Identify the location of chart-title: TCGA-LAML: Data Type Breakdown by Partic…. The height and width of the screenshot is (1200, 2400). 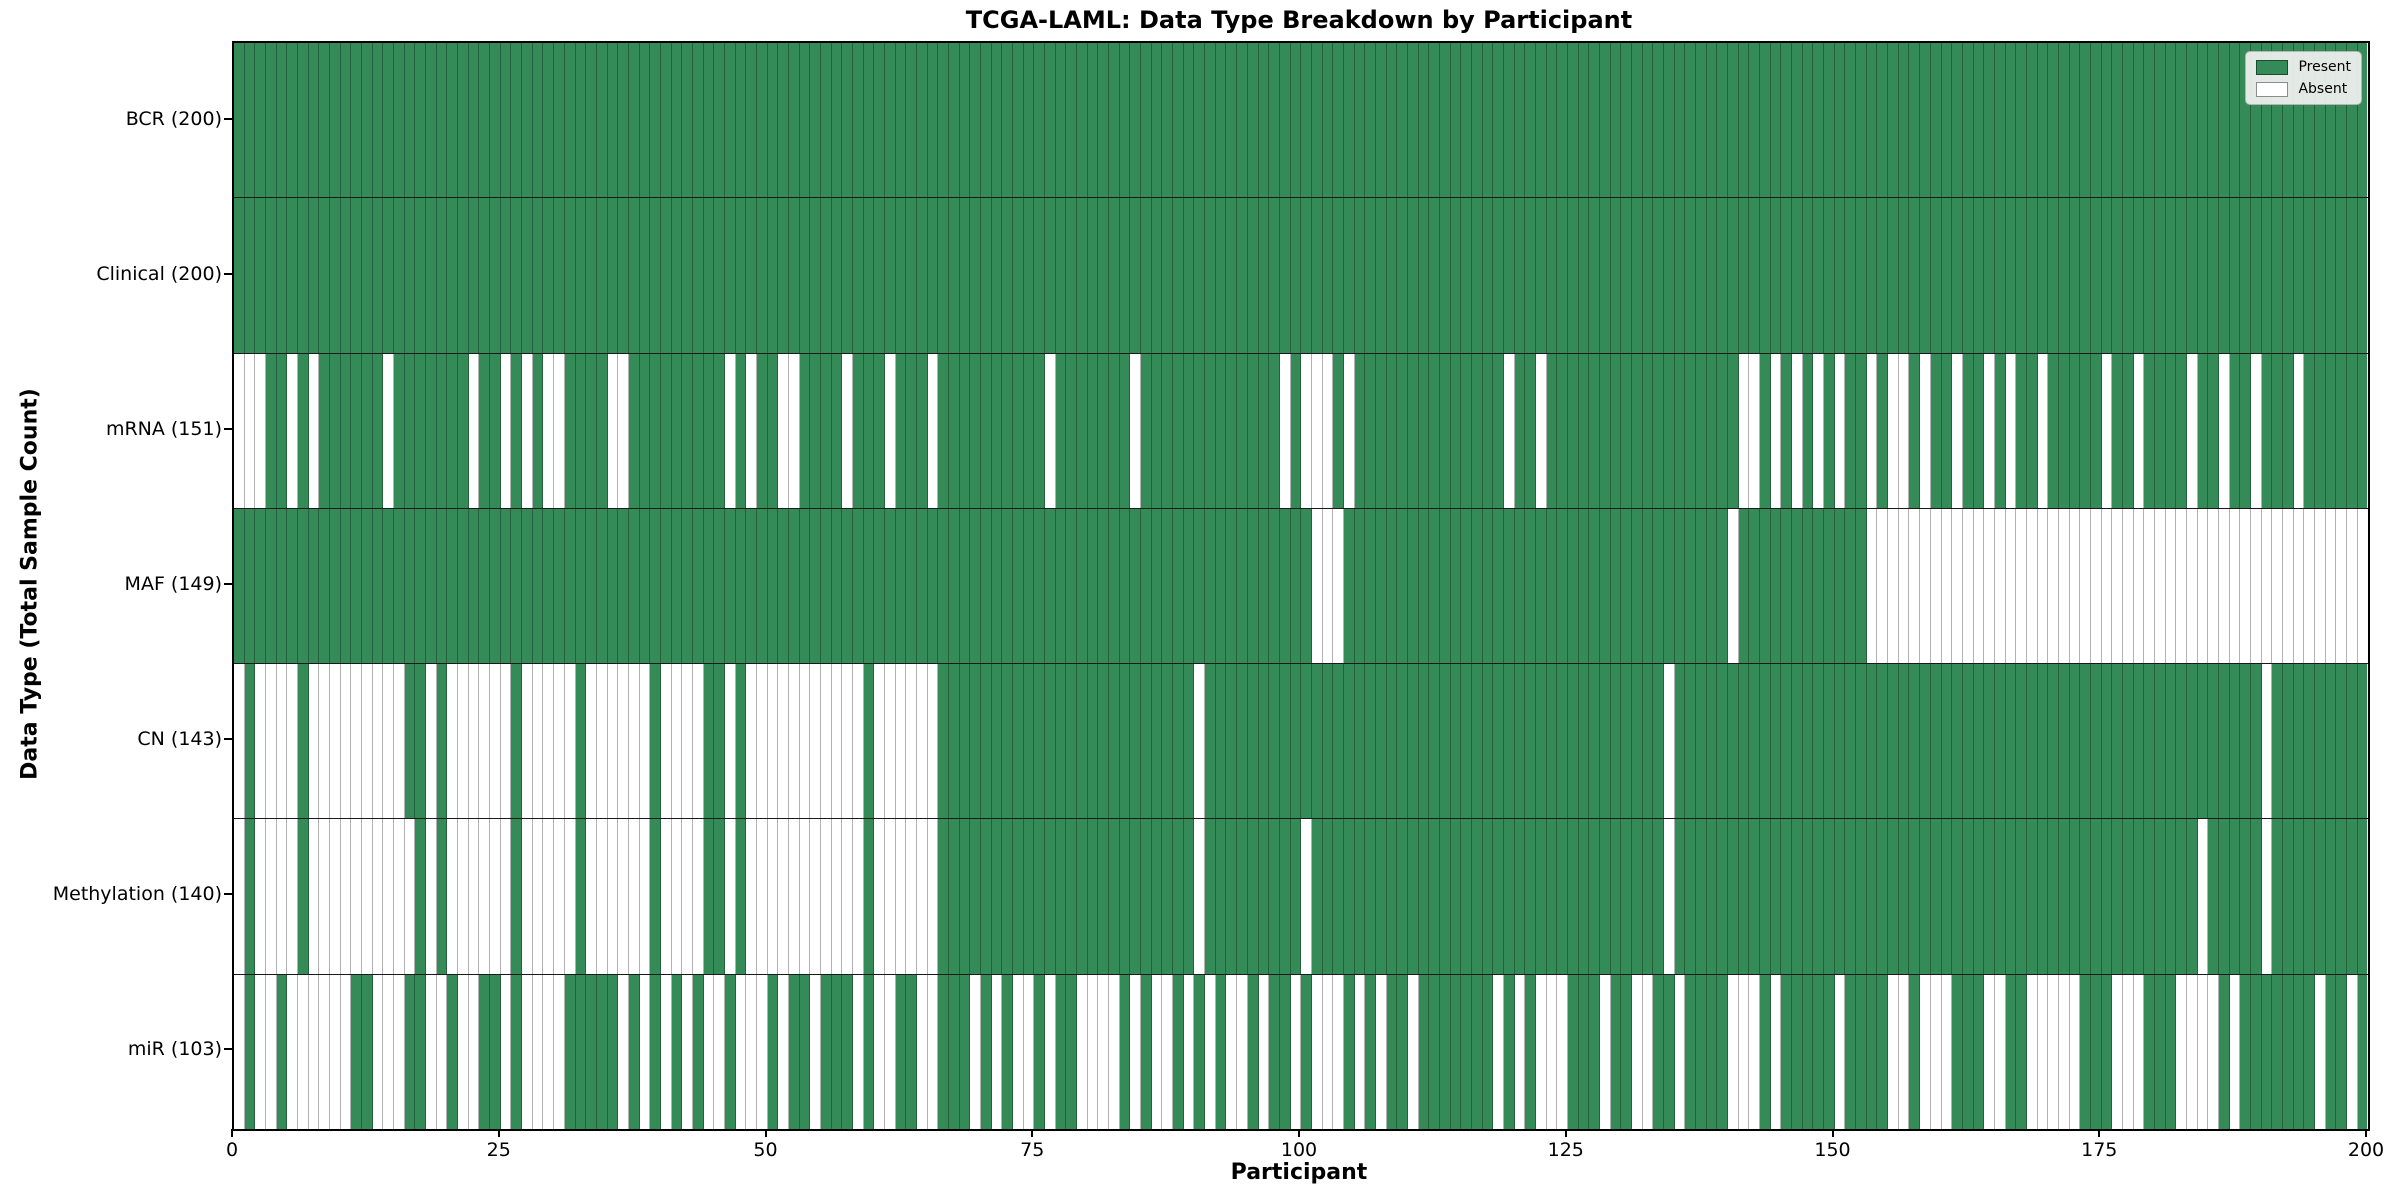
(1299, 20).